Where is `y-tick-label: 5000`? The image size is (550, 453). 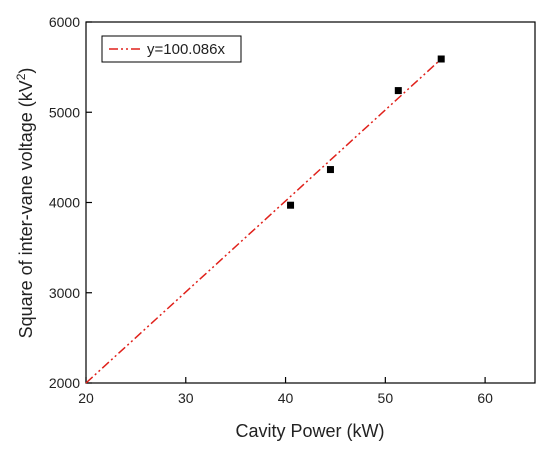 y-tick-label: 5000 is located at coordinates (64, 112).